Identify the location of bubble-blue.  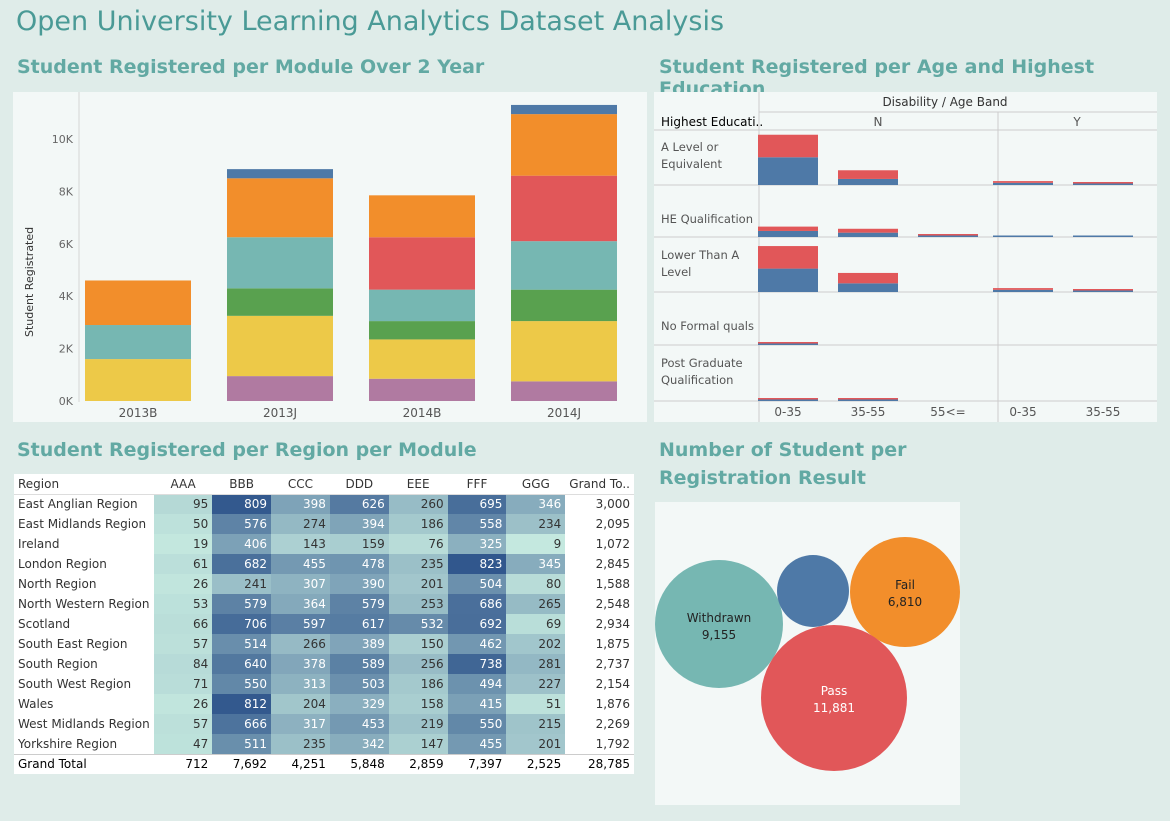
(813, 591).